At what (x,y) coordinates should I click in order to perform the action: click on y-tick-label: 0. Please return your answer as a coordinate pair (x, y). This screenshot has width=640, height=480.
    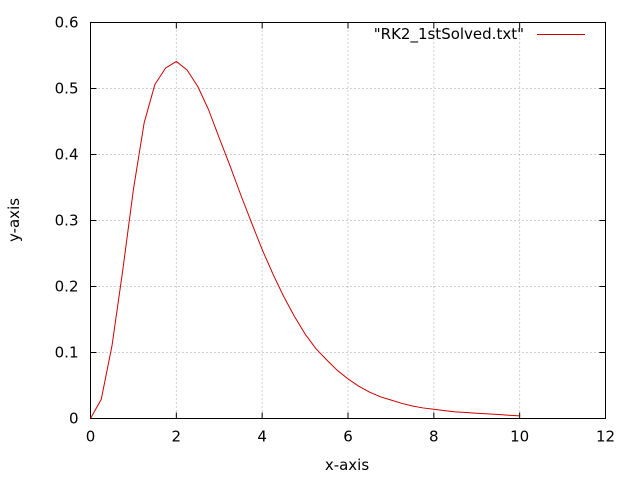
    Looking at the image, I should click on (74, 419).